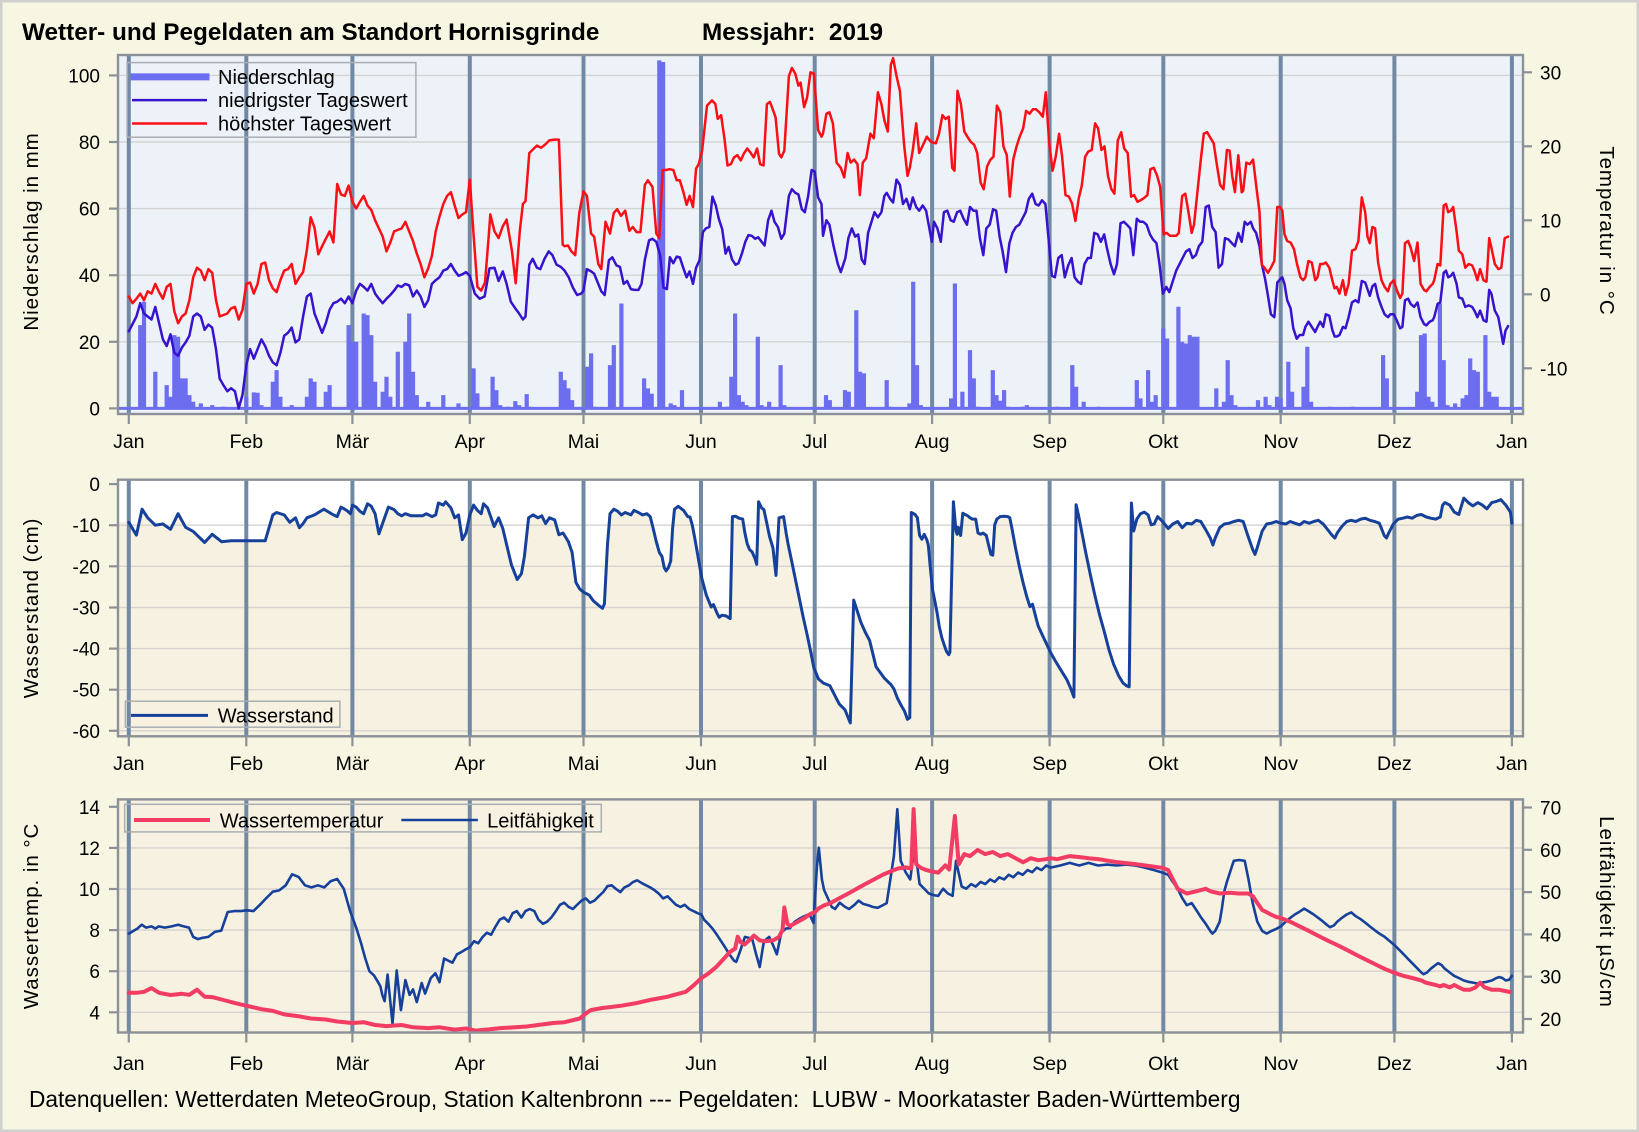  I want to click on svg-text: -60, so click(86, 732).